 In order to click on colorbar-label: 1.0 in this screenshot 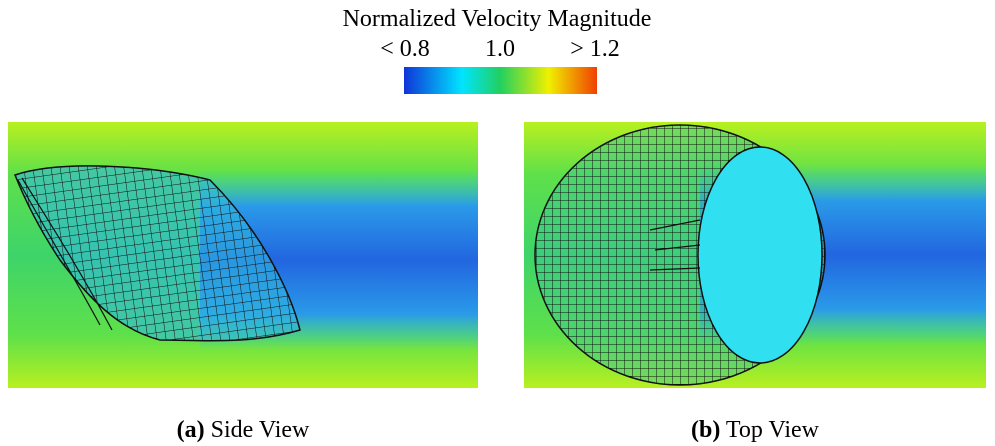, I will do `click(500, 49)`.